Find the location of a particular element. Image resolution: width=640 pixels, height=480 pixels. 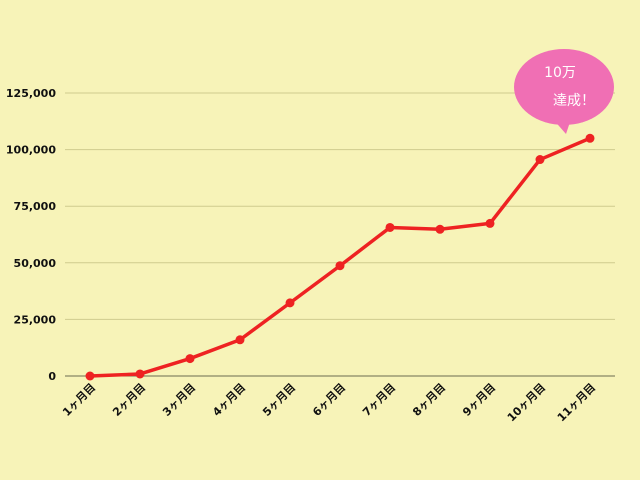

y-tick-label: 50,000 is located at coordinates (35, 263).